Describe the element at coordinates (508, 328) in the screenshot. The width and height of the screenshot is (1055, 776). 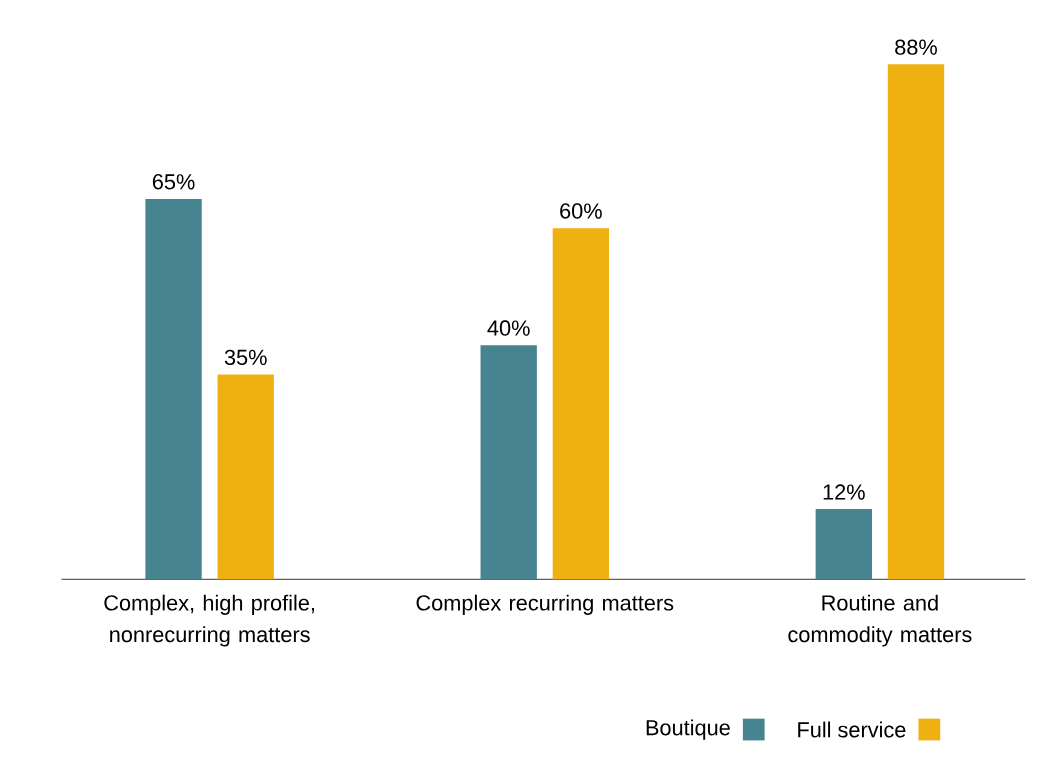
I see `data-label: 40%` at that location.